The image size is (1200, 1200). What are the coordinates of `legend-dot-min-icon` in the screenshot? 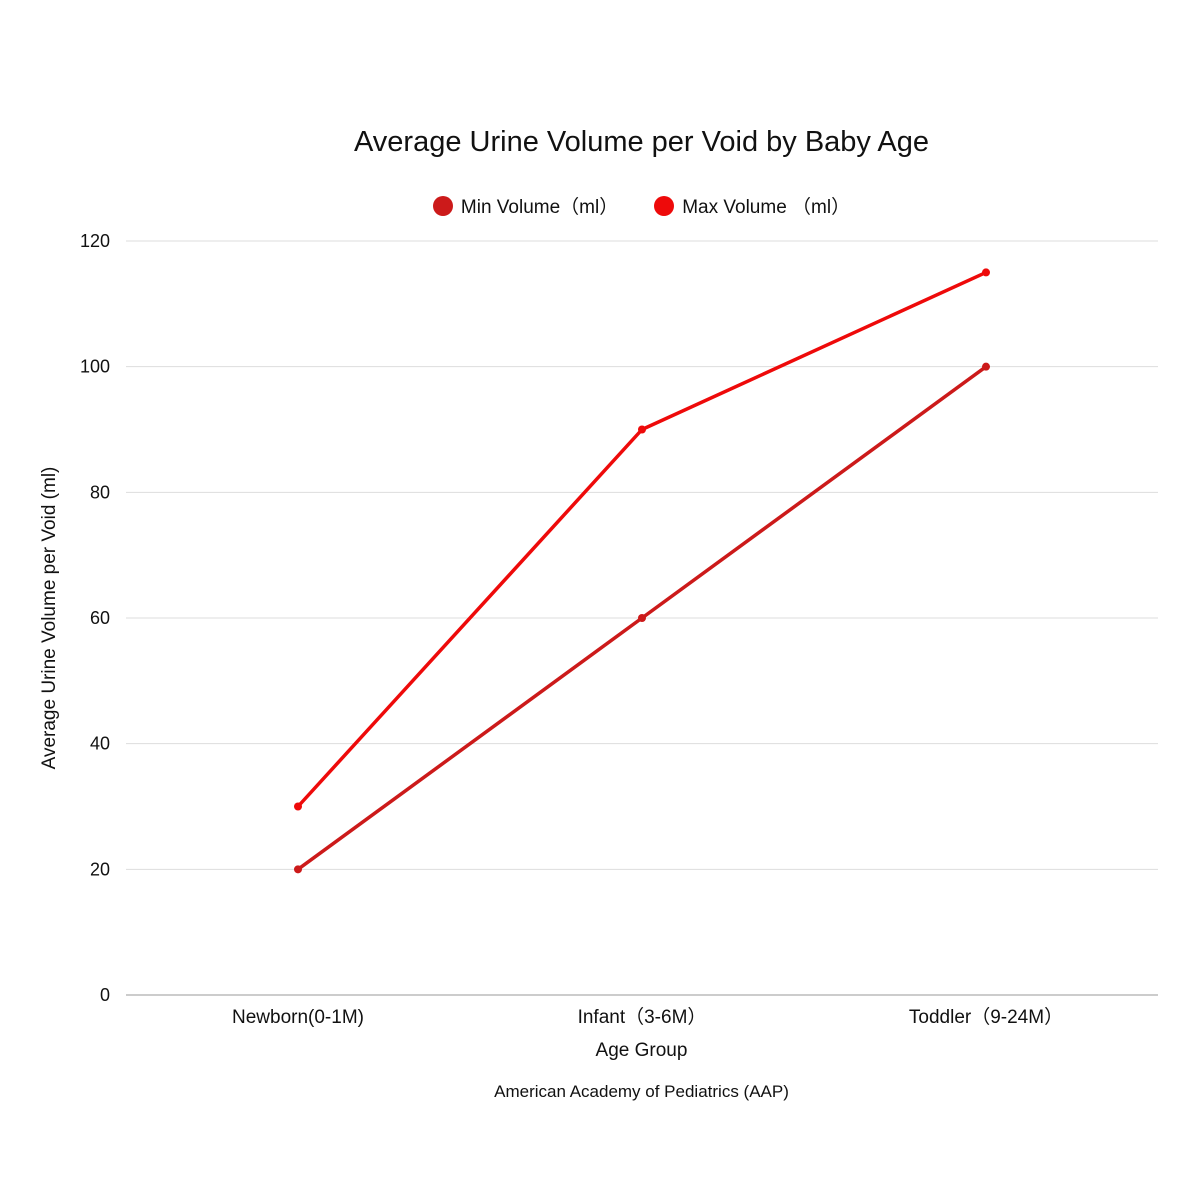 It's located at (442, 205).